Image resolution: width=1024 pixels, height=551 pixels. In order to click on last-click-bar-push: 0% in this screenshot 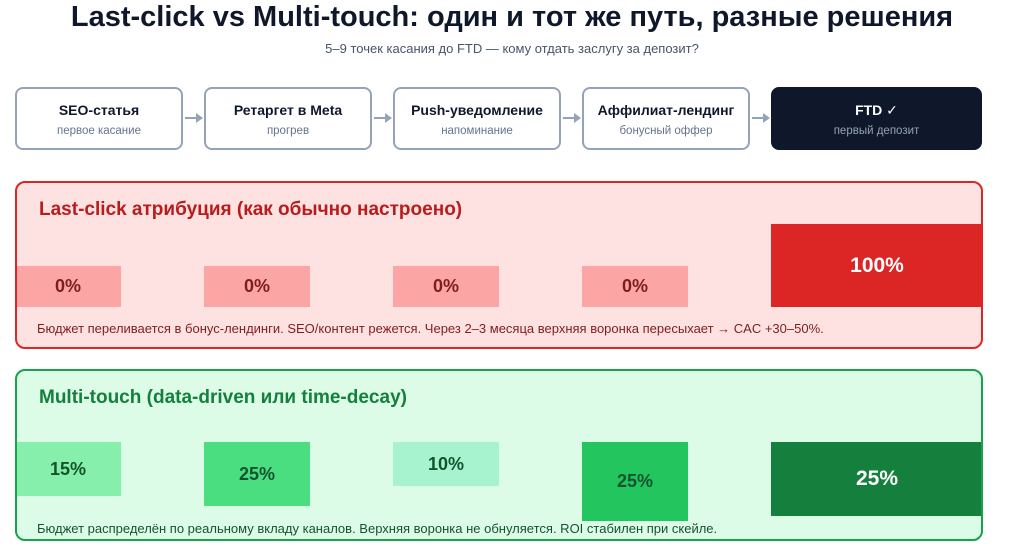, I will do `click(446, 286)`.